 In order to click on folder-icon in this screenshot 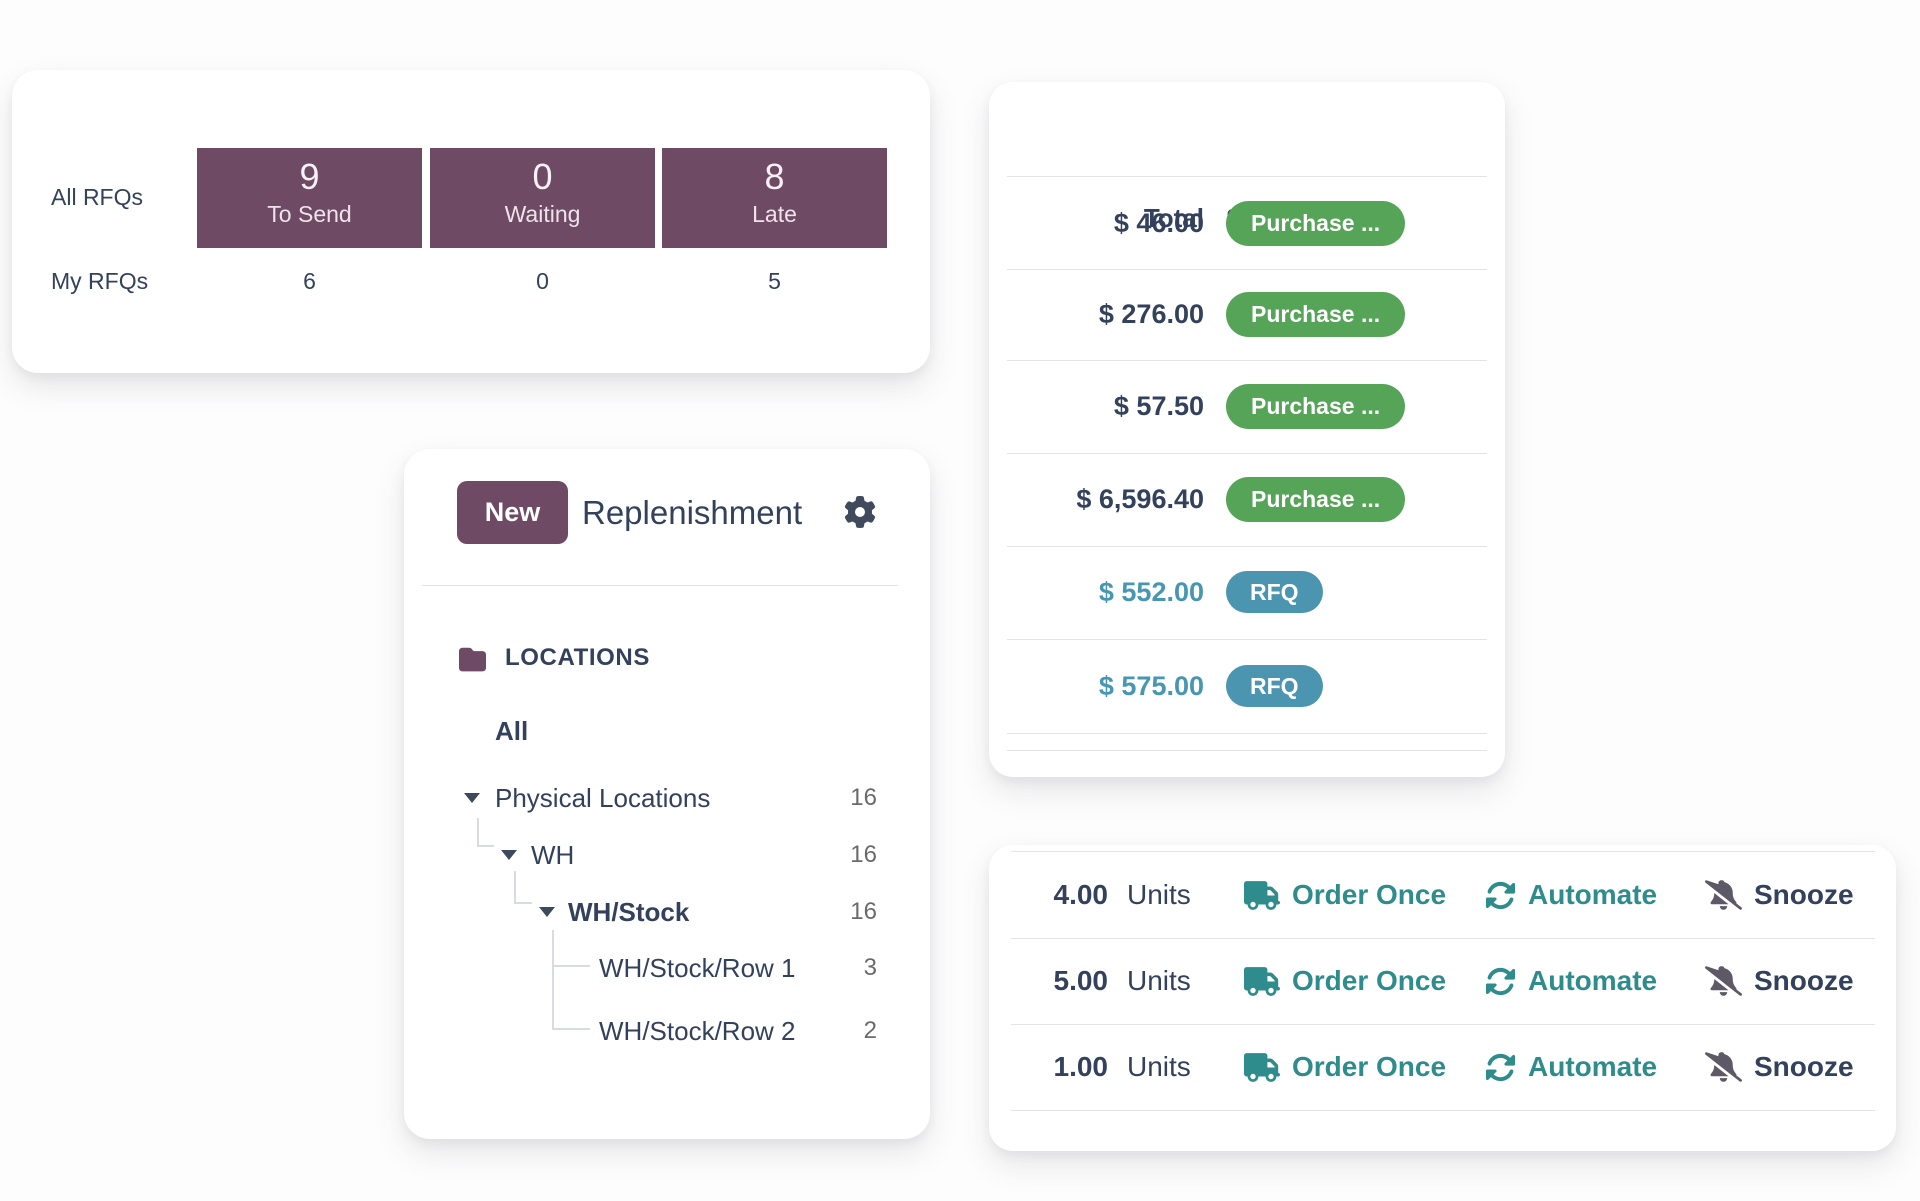, I will do `click(472, 659)`.